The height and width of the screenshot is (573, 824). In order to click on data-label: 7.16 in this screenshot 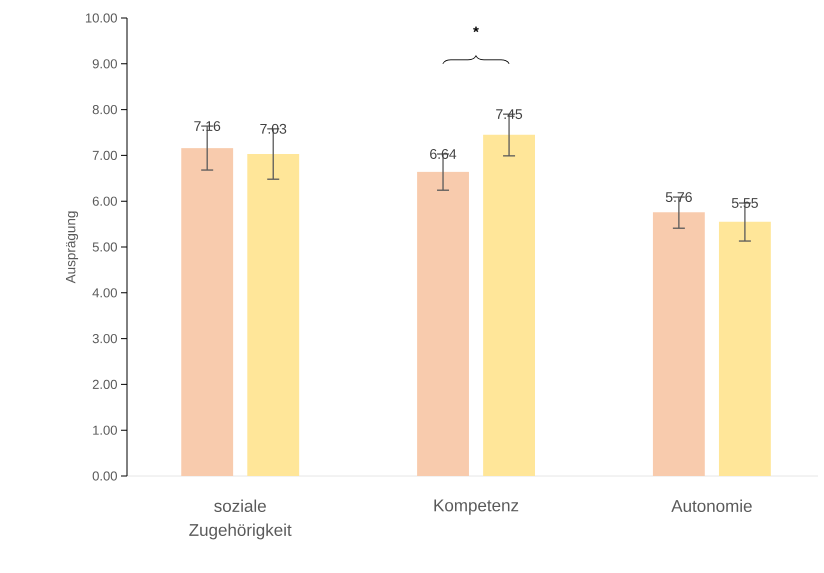, I will do `click(207, 126)`.